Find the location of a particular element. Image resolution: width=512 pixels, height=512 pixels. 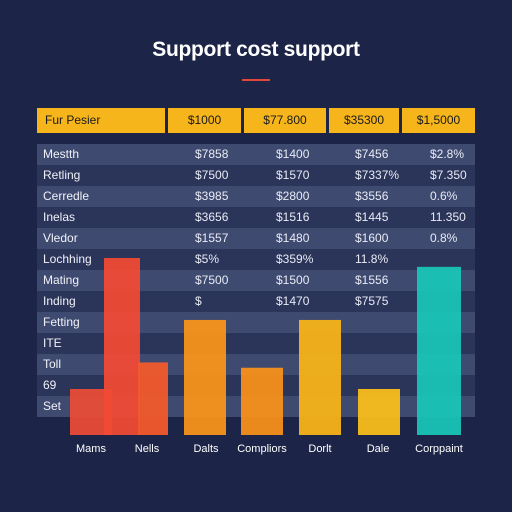

table-cell: $ is located at coordinates (198, 301).